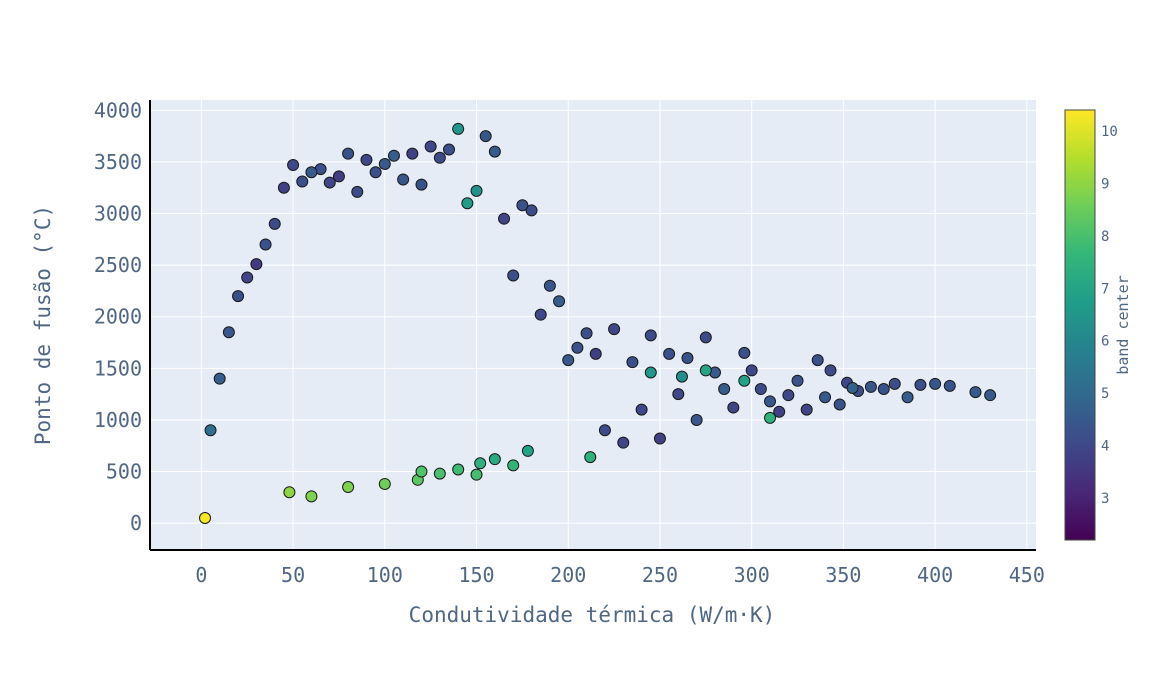 The width and height of the screenshot is (1156, 700). Describe the element at coordinates (1109, 132) in the screenshot. I see `colorbar-tick-label: 10` at that location.